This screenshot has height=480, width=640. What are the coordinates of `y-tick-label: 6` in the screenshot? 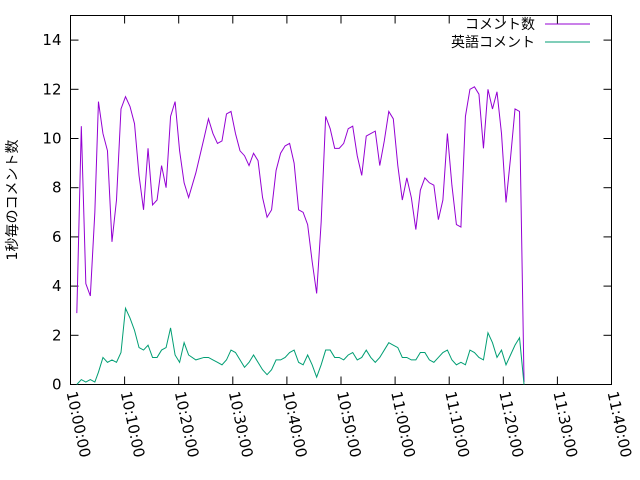 It's located at (57, 237).